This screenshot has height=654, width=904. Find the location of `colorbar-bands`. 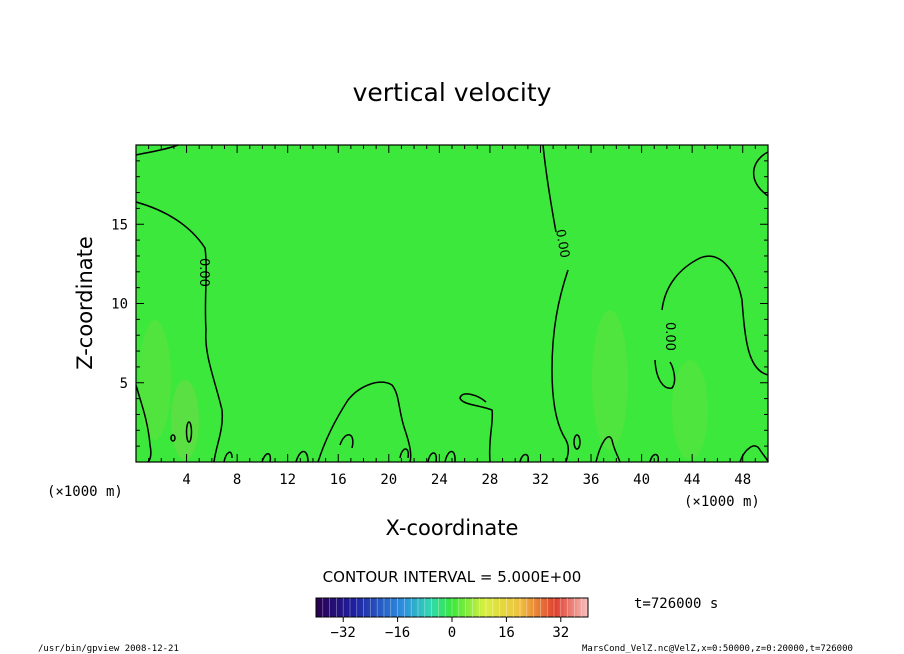

colorbar-bands is located at coordinates (452, 607).